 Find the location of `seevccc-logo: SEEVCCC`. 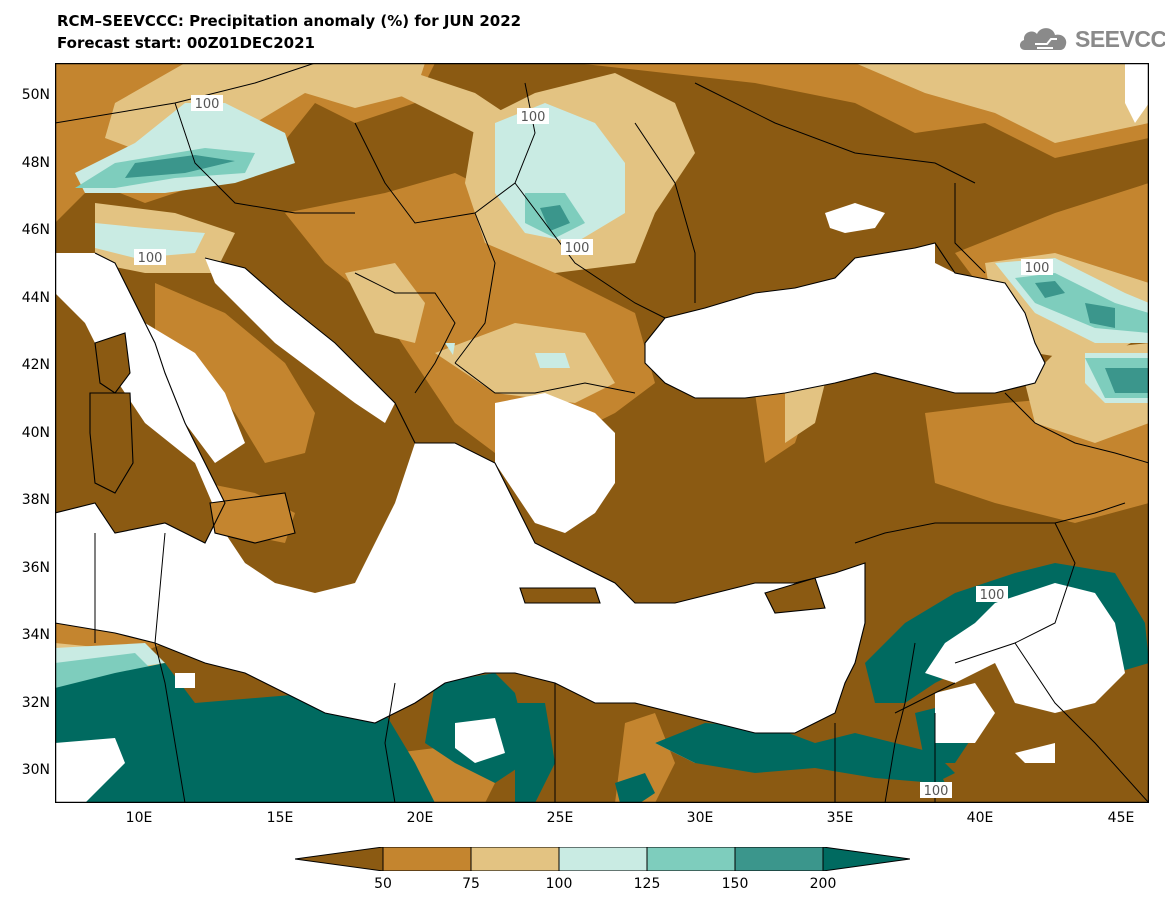

seevccc-logo: SEEVCCC is located at coordinates (1091, 39).